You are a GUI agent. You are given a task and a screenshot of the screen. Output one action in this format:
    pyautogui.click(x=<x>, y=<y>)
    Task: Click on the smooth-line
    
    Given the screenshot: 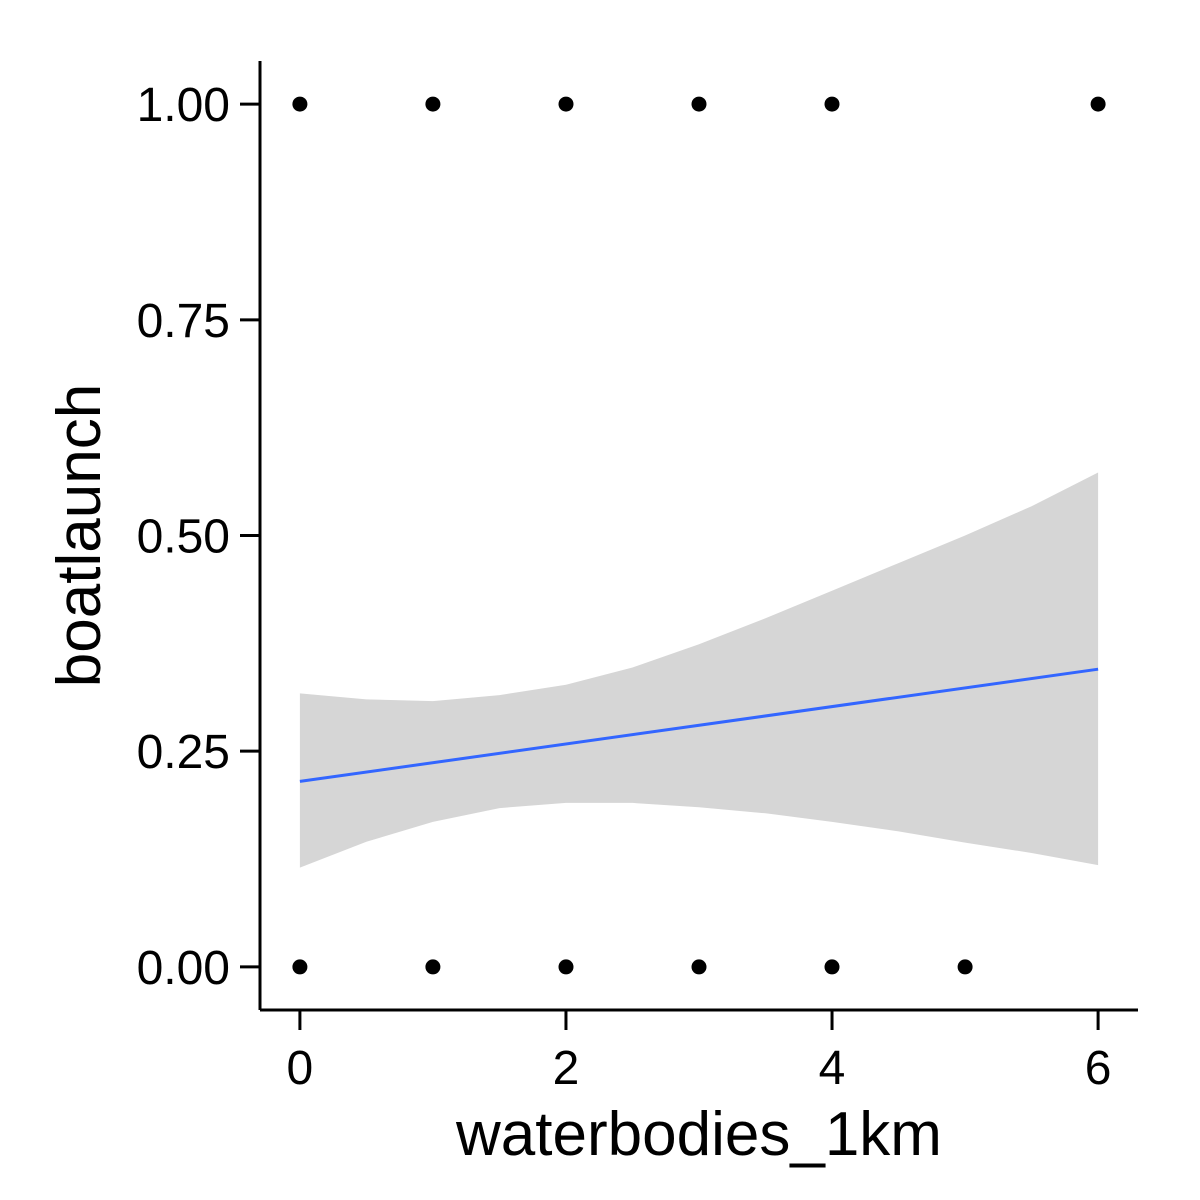 What is the action you would take?
    pyautogui.click(x=699, y=725)
    